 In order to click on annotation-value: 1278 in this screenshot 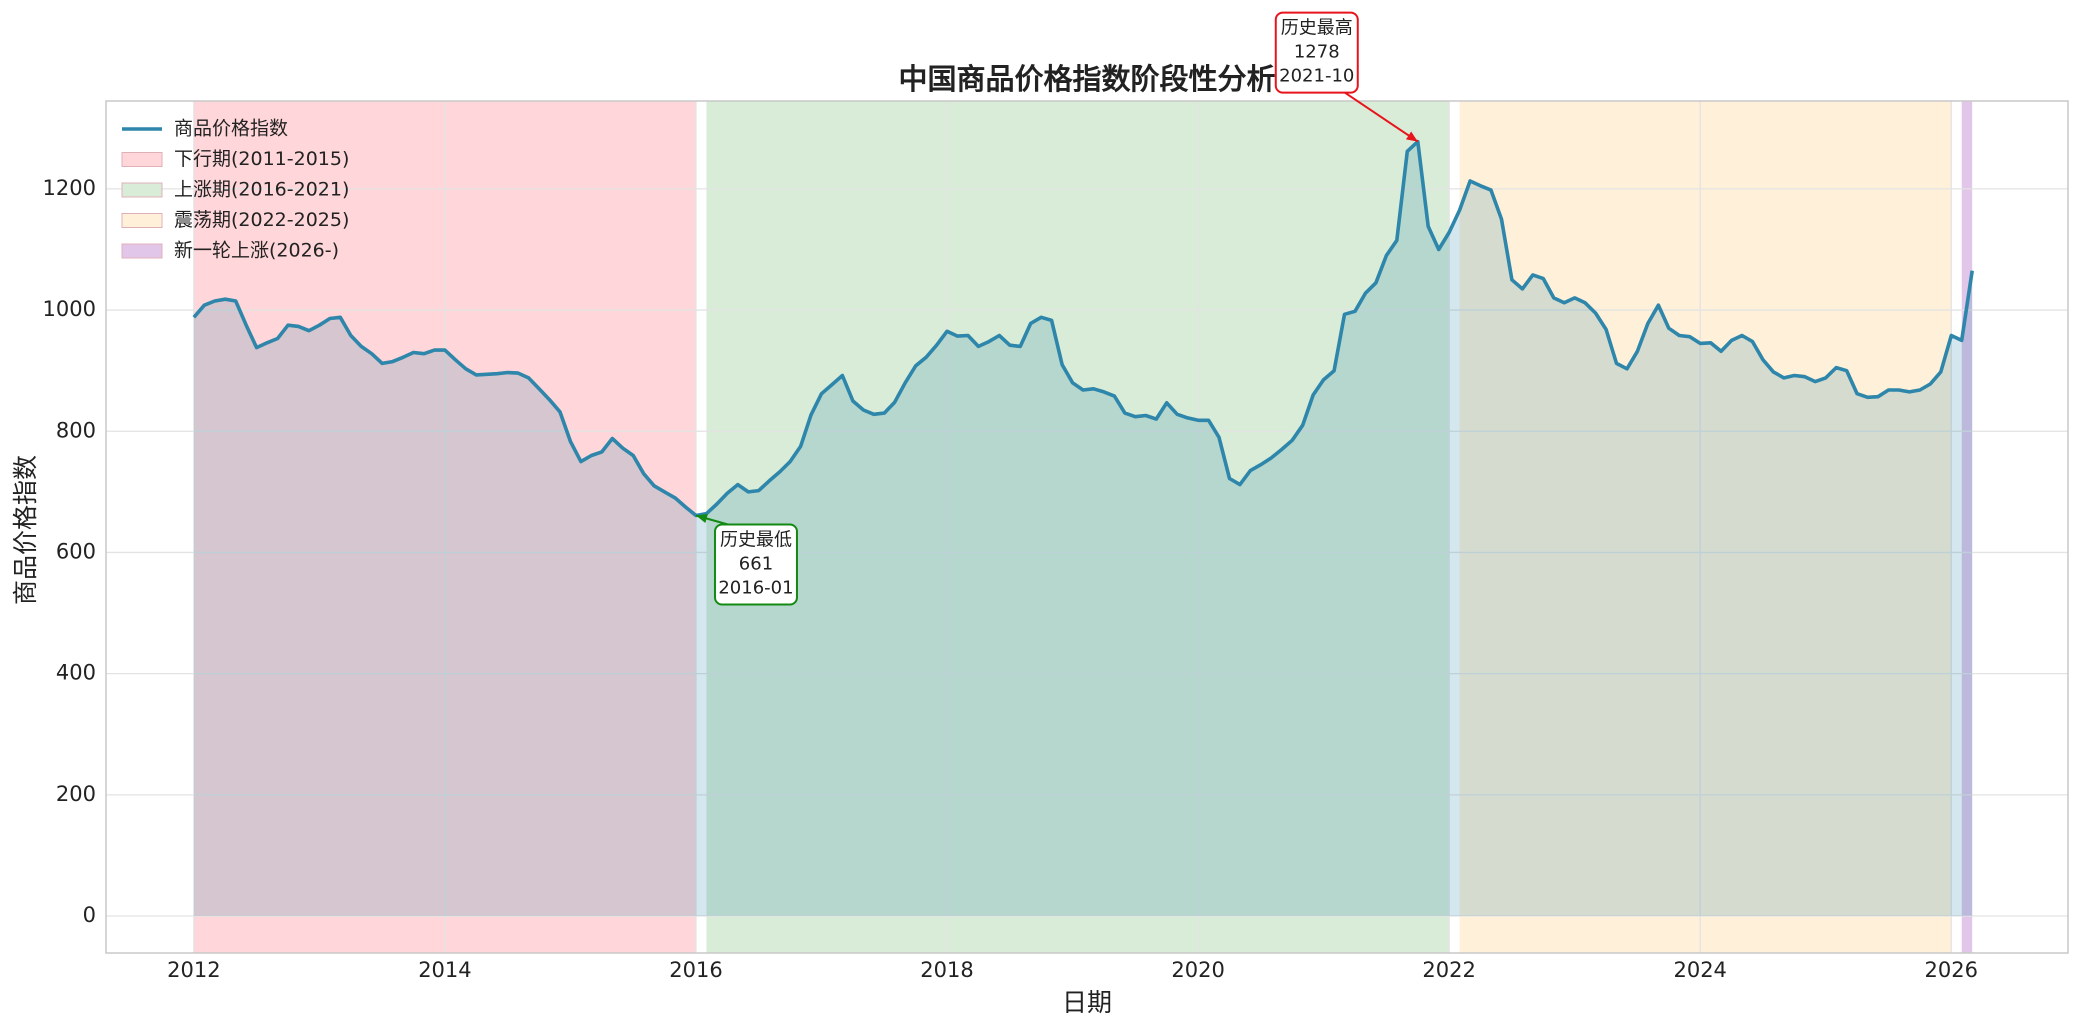, I will do `click(1317, 52)`.